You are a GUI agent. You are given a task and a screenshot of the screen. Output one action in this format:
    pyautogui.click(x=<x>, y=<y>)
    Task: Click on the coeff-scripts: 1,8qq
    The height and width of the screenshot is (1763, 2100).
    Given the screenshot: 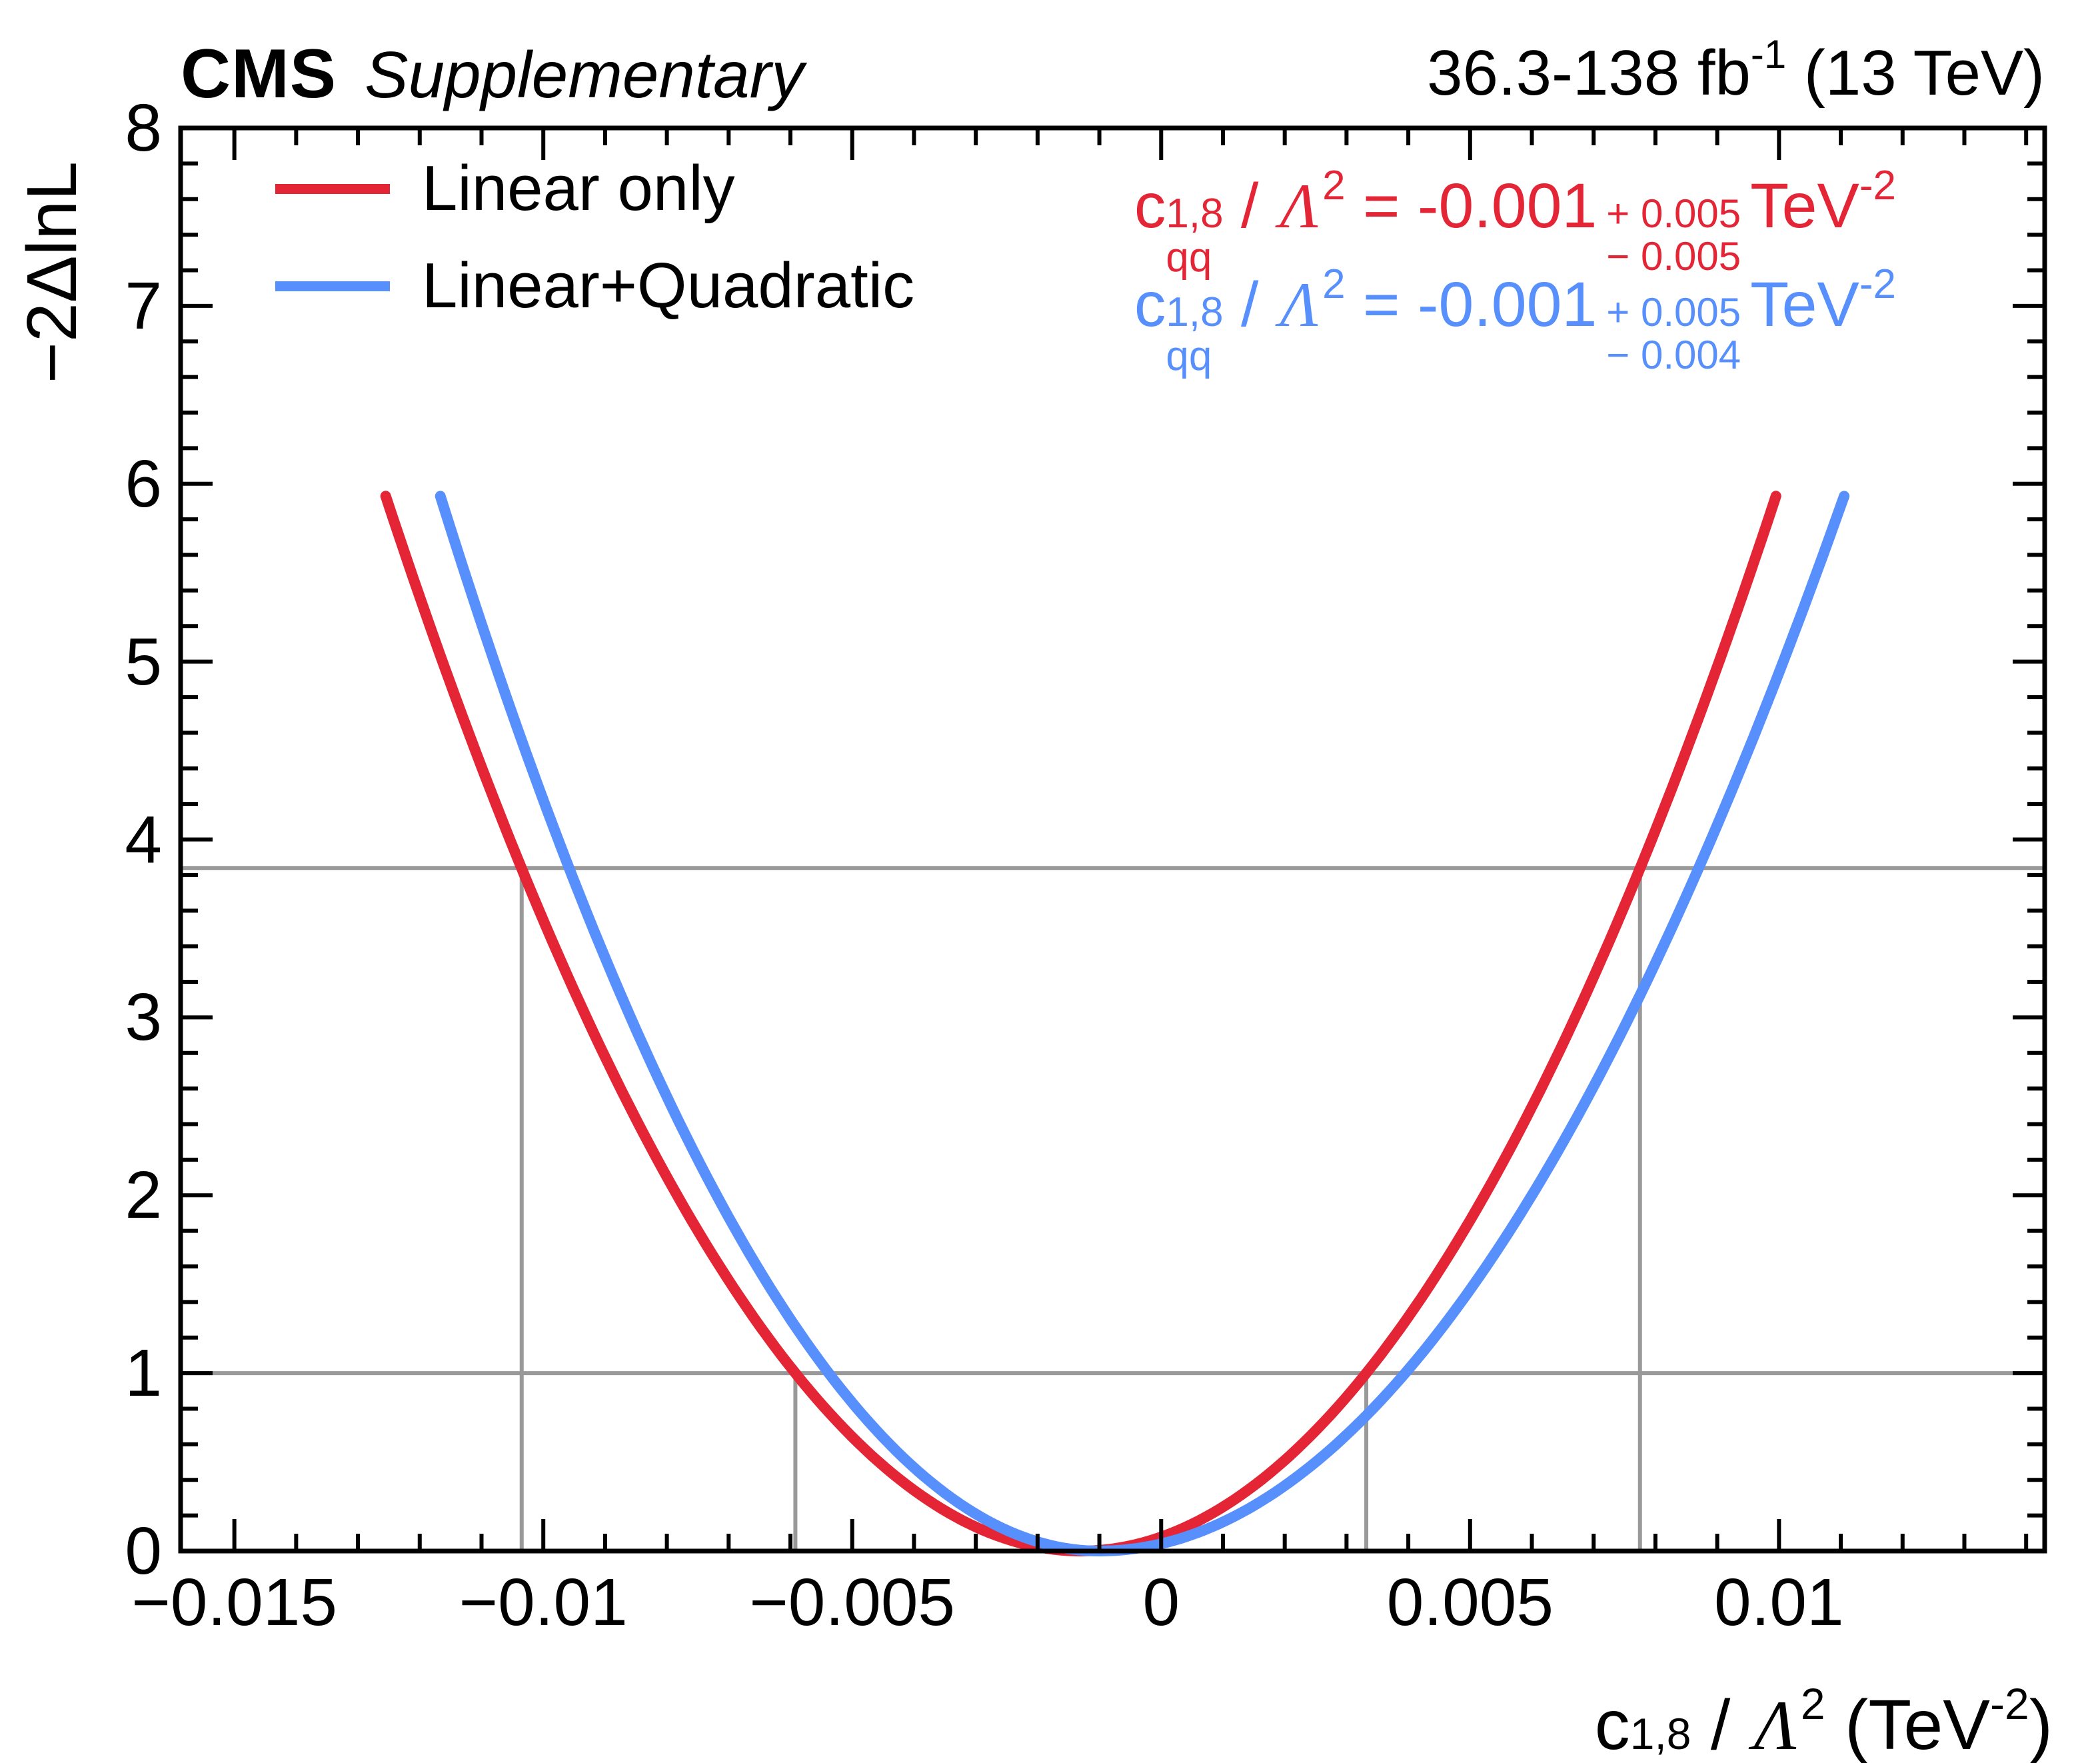 What is the action you would take?
    pyautogui.click(x=1660, y=1736)
    